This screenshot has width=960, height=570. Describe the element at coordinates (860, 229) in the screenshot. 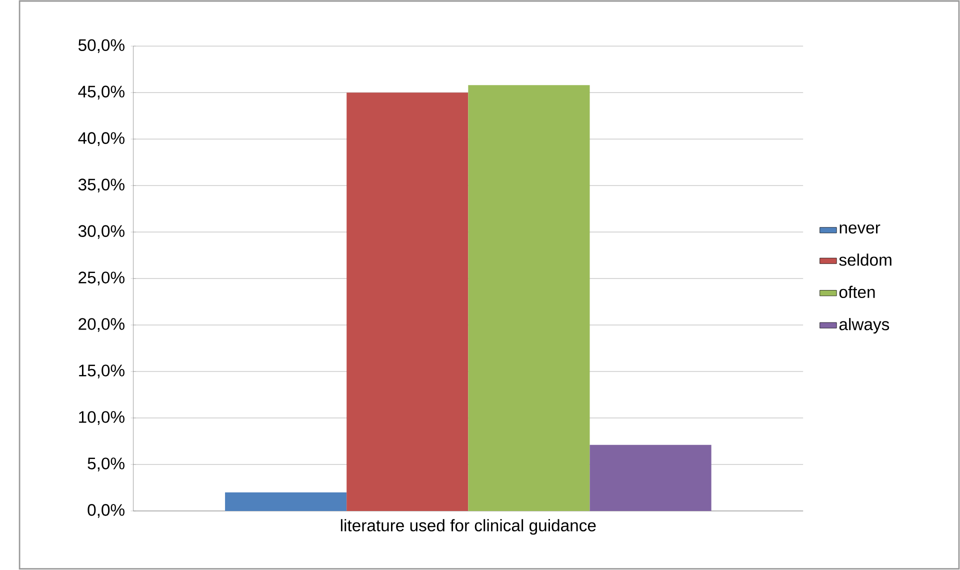

I see `legend-label: never` at that location.